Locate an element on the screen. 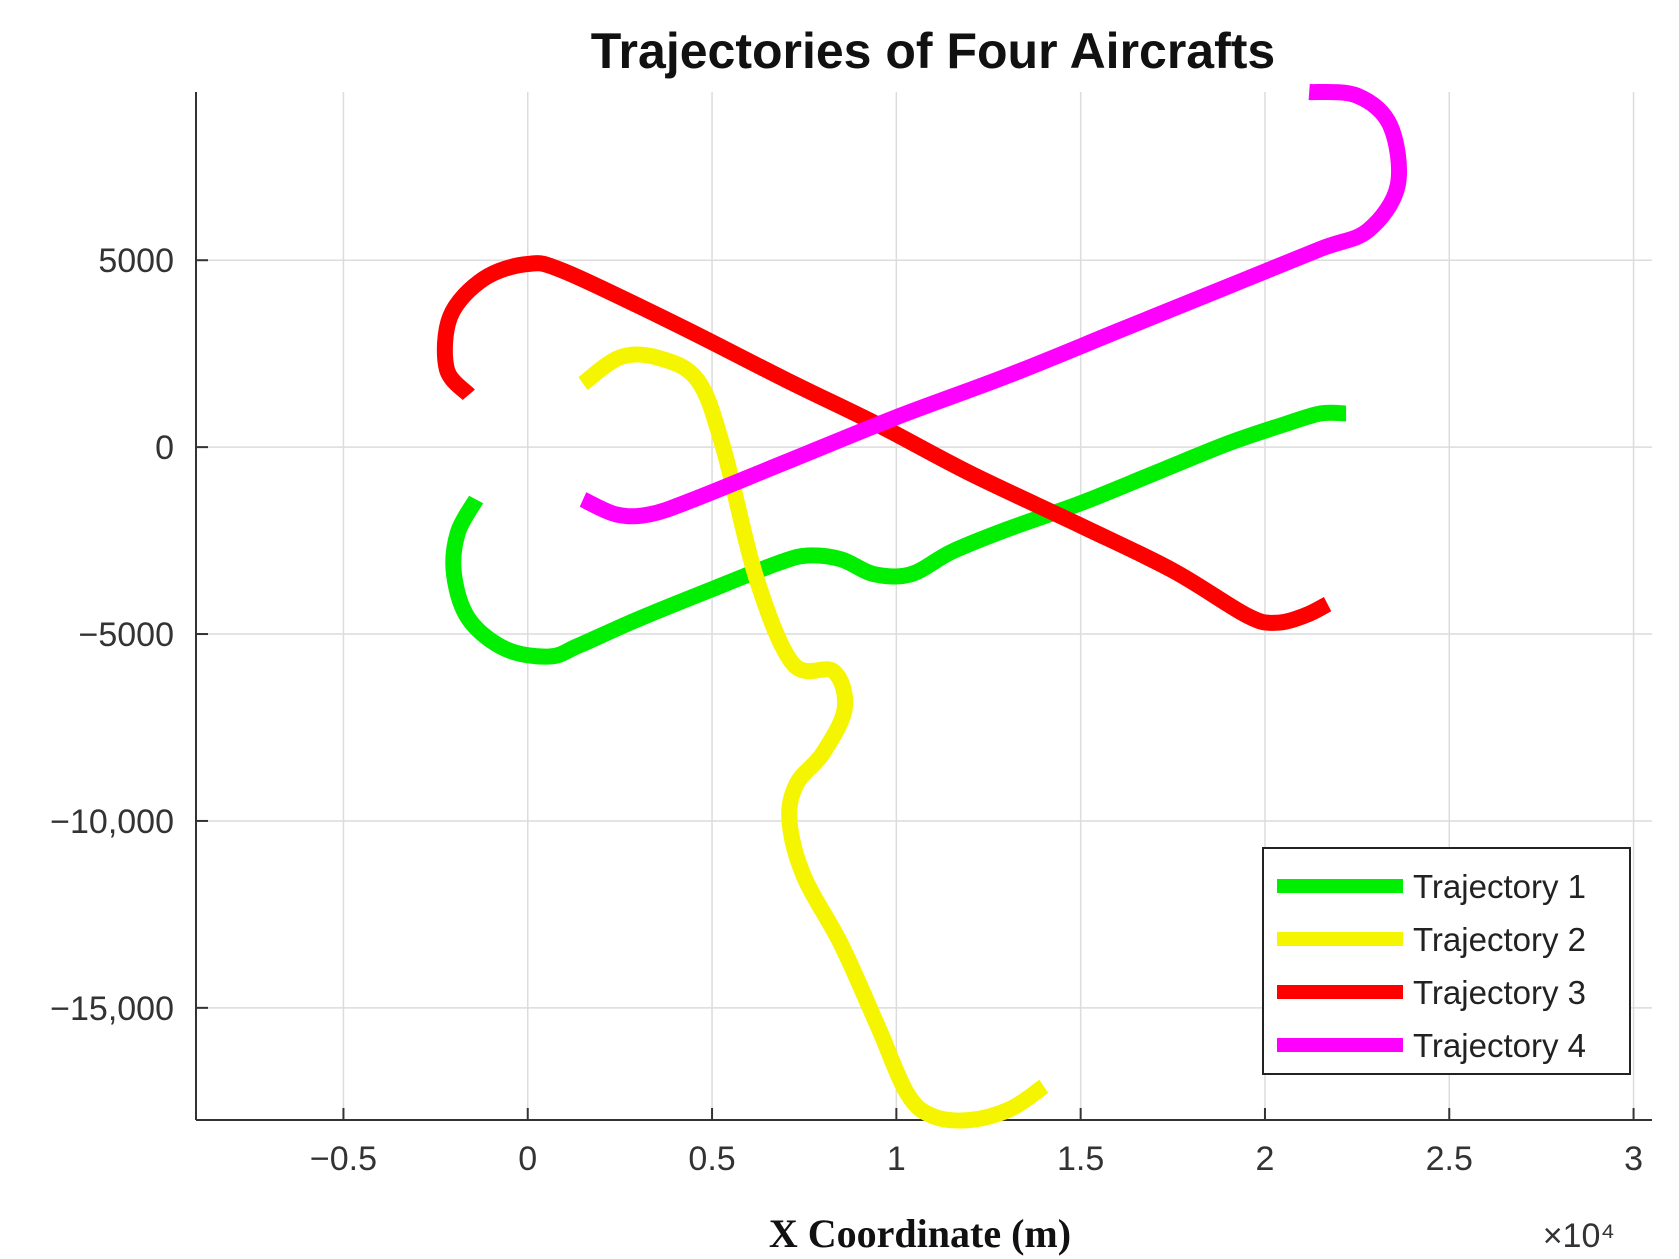 Image resolution: width=1679 pixels, height=1259 pixels. x-tick-label: 1 is located at coordinates (896, 1159).